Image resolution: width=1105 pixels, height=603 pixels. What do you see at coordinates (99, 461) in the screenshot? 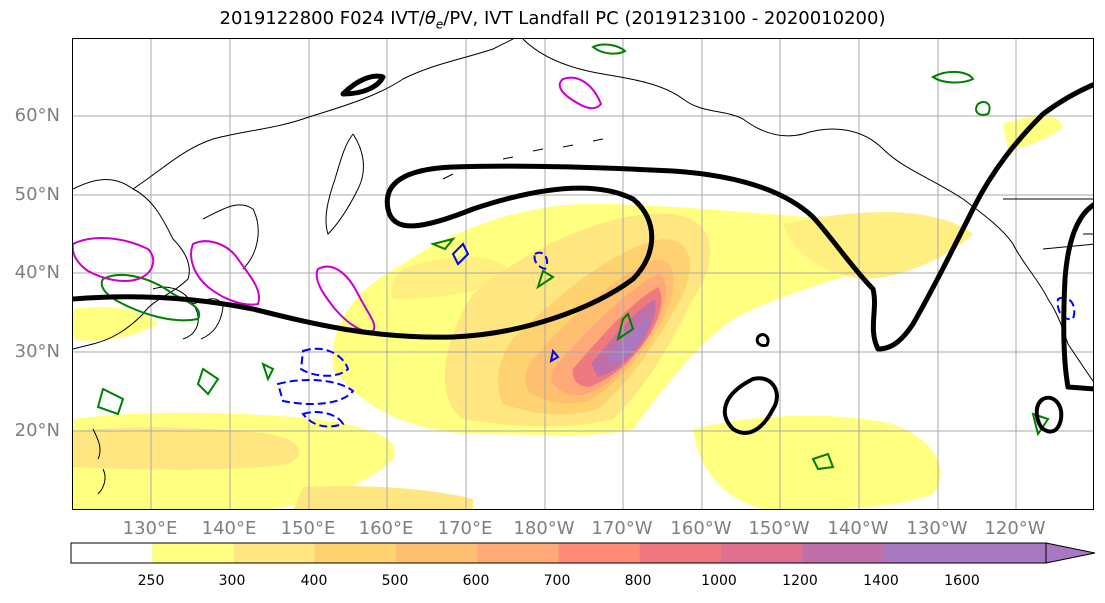
I see `coast-philippines` at bounding box center [99, 461].